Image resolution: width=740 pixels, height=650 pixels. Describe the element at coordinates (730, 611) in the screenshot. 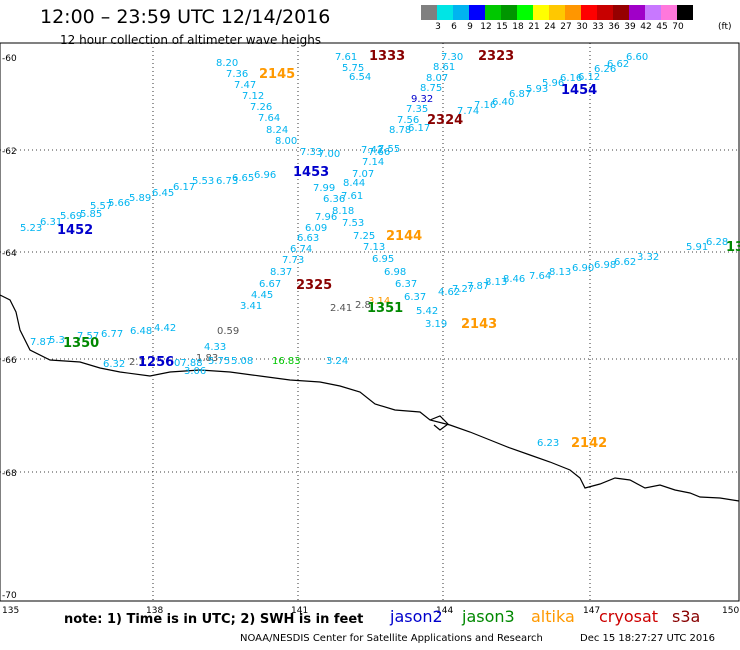

I see `lon-label: 150` at that location.